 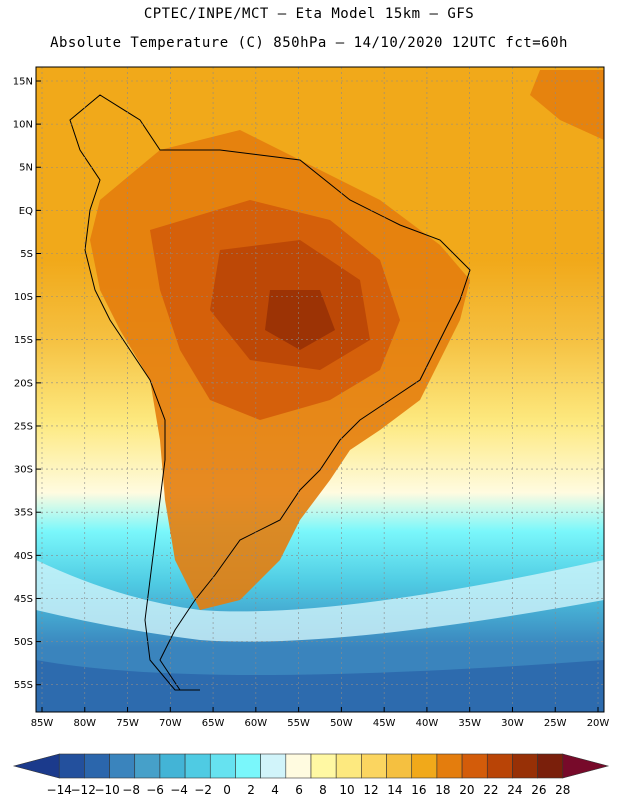 What do you see at coordinates (213, 723) in the screenshot?
I see `lon-tick-label: 65W` at bounding box center [213, 723].